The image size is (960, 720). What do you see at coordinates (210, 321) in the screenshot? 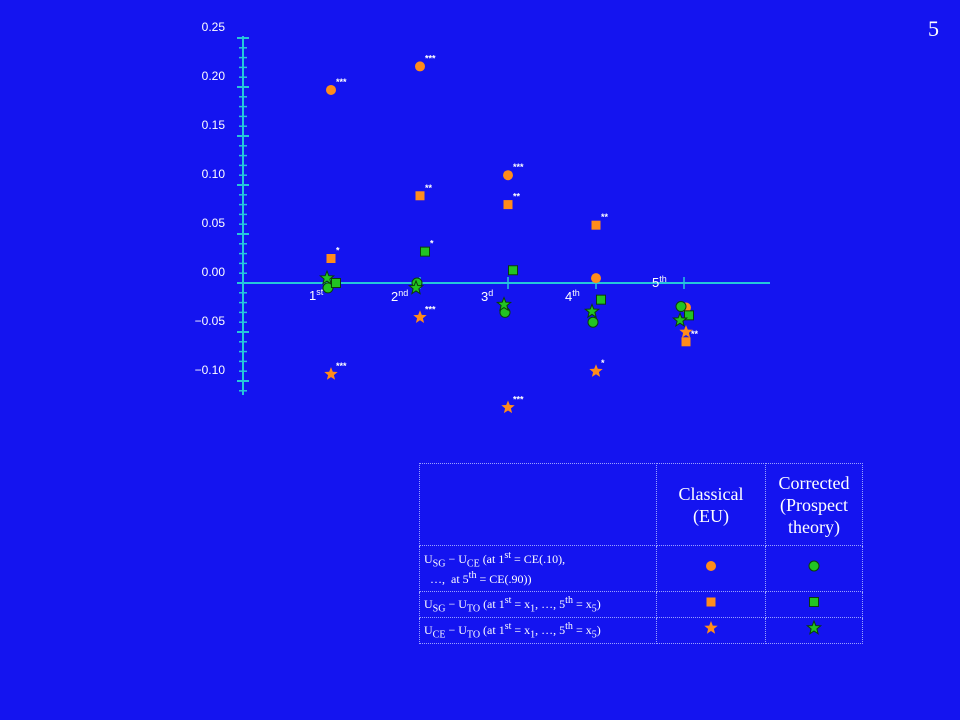
I see `y-tick-label: −0.05` at bounding box center [210, 321].